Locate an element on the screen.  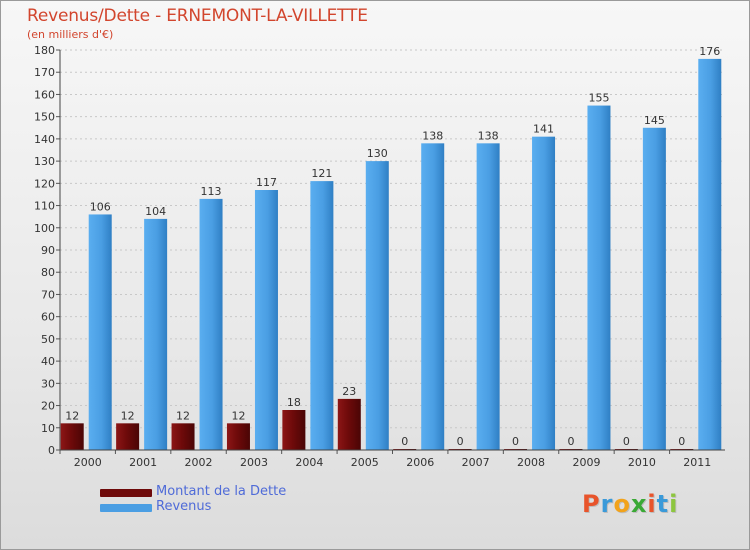
y-tick-label: 90 is located at coordinates (48, 250).